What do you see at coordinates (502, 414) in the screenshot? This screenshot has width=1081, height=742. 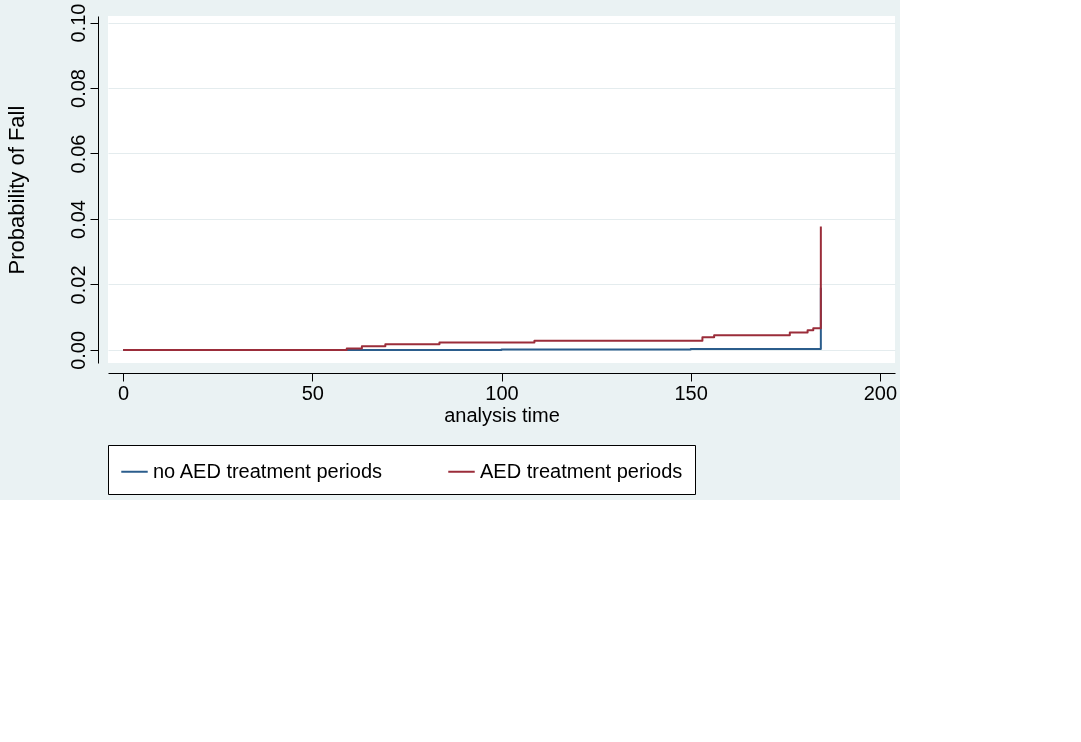 I see `x-axis-title: analysis time` at bounding box center [502, 414].